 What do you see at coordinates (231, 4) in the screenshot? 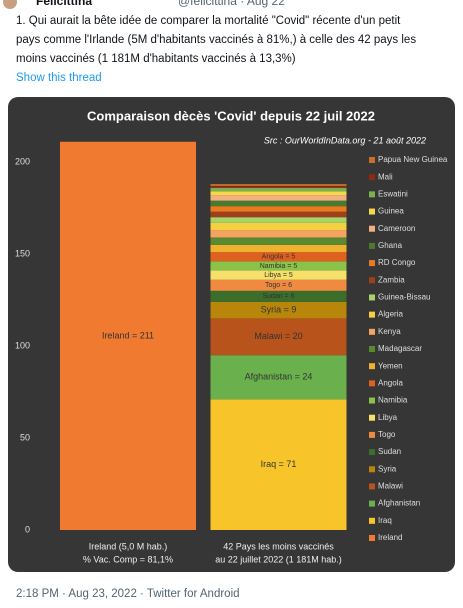
I see `author-handle: @felicittina · Aug 22` at bounding box center [231, 4].